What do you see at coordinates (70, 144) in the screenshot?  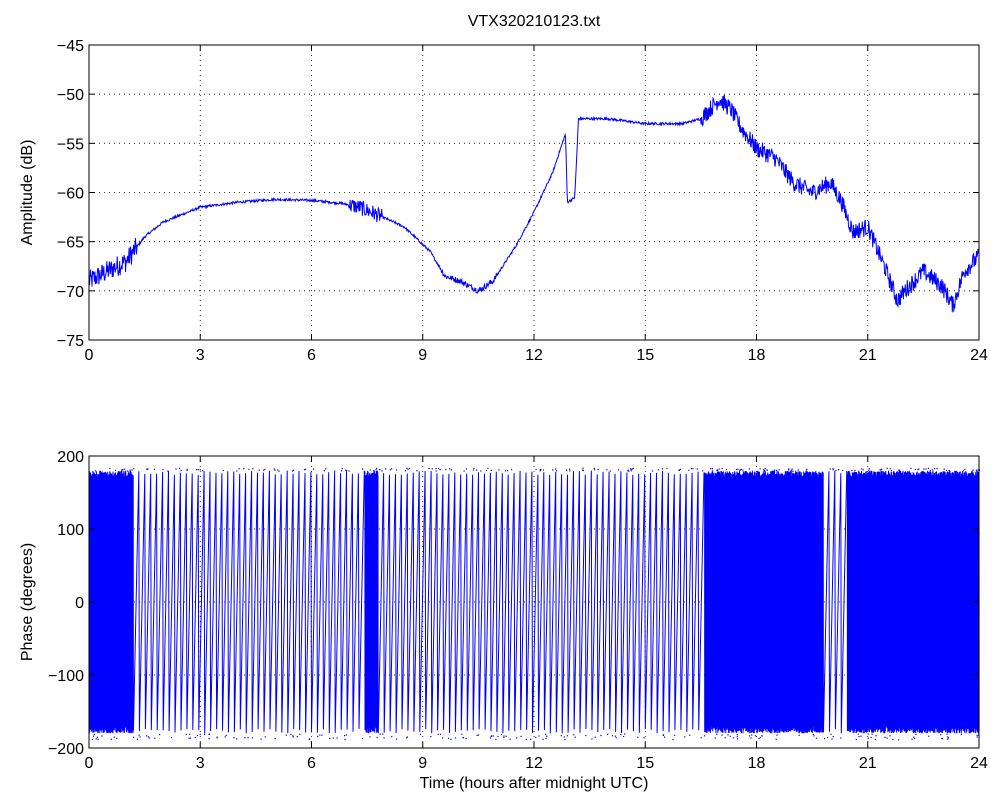 I see `amplitude-ytick-label-4: −55` at bounding box center [70, 144].